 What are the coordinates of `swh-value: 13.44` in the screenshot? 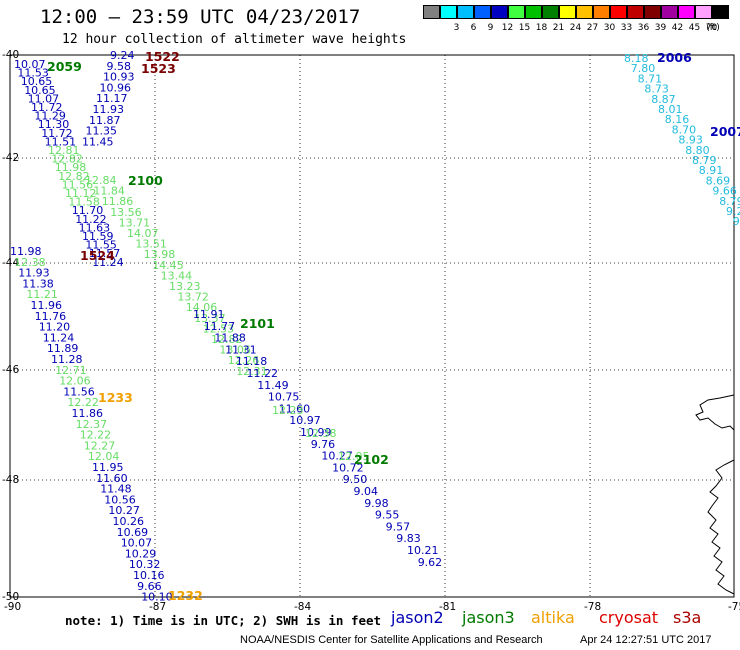 It's located at (177, 275).